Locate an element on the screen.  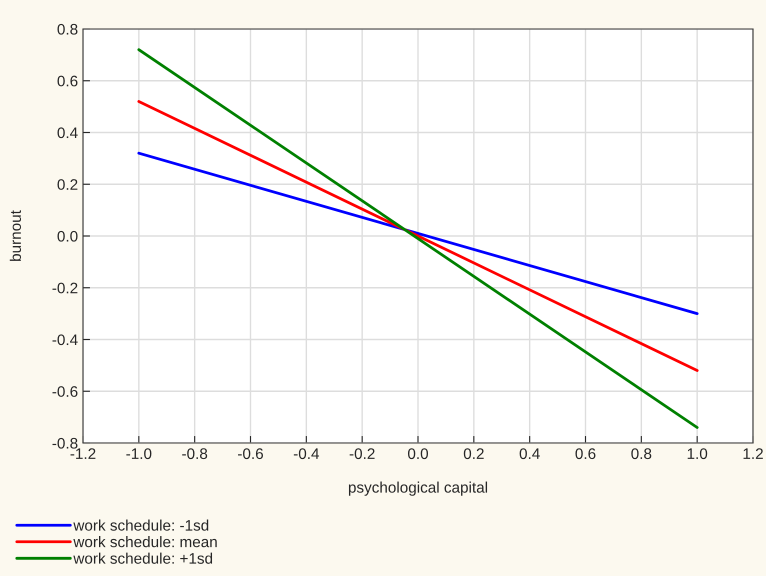
y-tick-label: 0.8 is located at coordinates (68, 29).